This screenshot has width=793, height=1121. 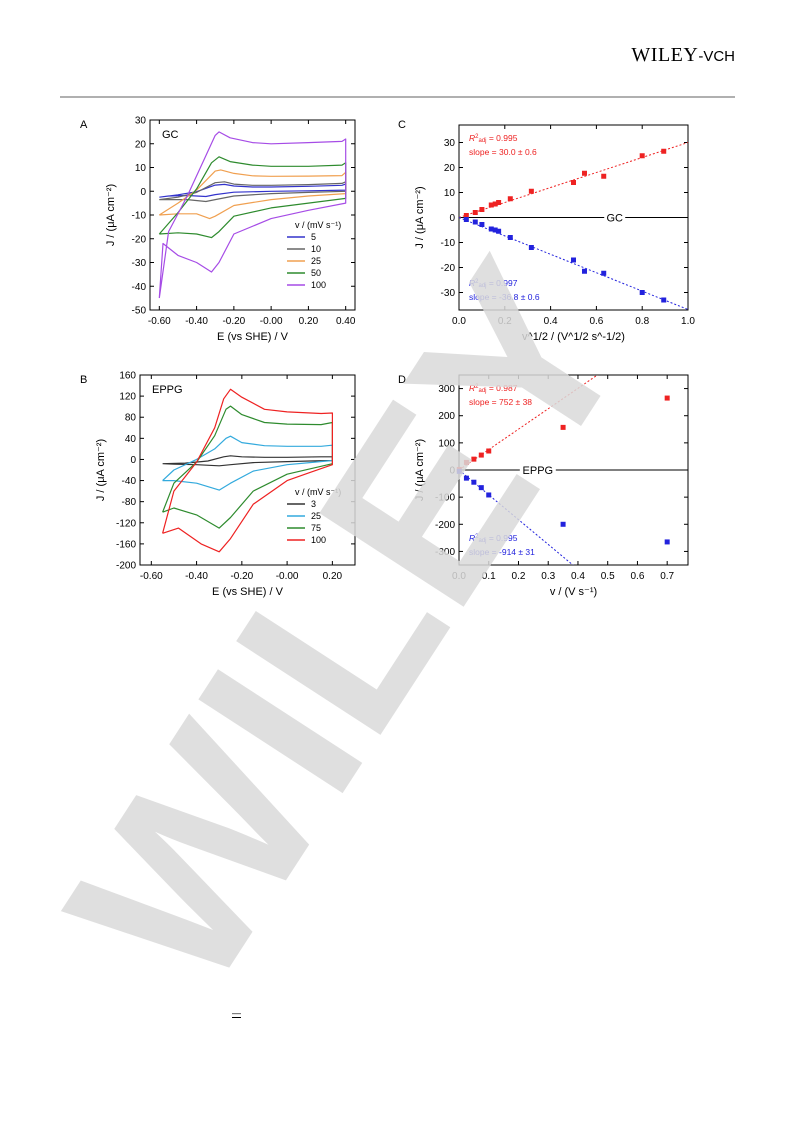 I want to click on slope-annotation: slope = 752 ± 38, so click(x=500, y=402).